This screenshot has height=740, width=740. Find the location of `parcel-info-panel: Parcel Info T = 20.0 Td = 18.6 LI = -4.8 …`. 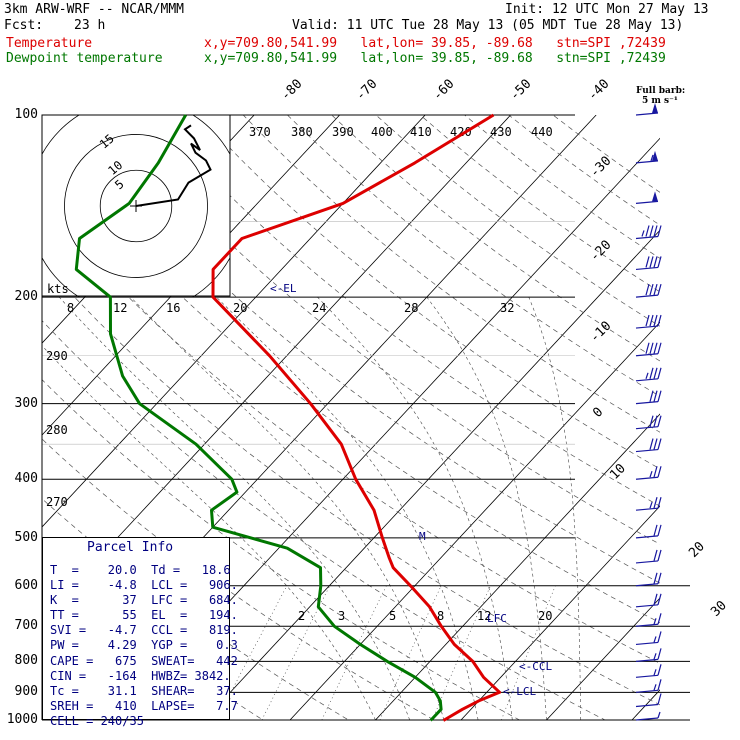

parcel-info-panel: Parcel Info T = 20.0 Td = 18.6 LI = -4.8 … is located at coordinates (140, 632).